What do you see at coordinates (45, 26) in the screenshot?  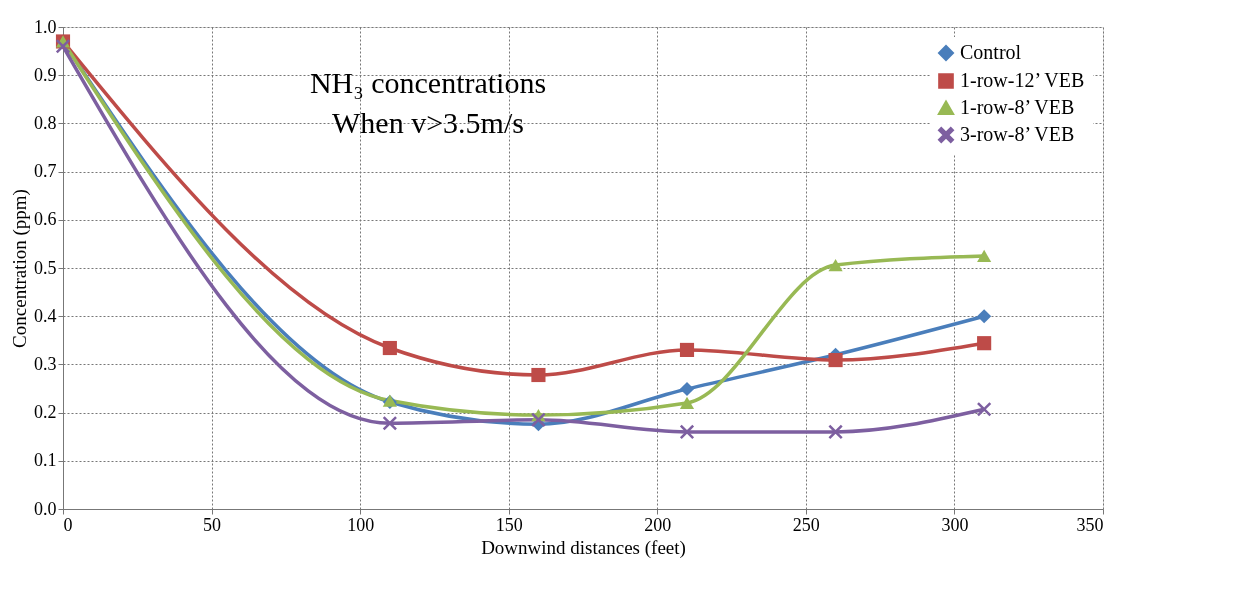 I see `y-tick-label: 1.0` at bounding box center [45, 26].